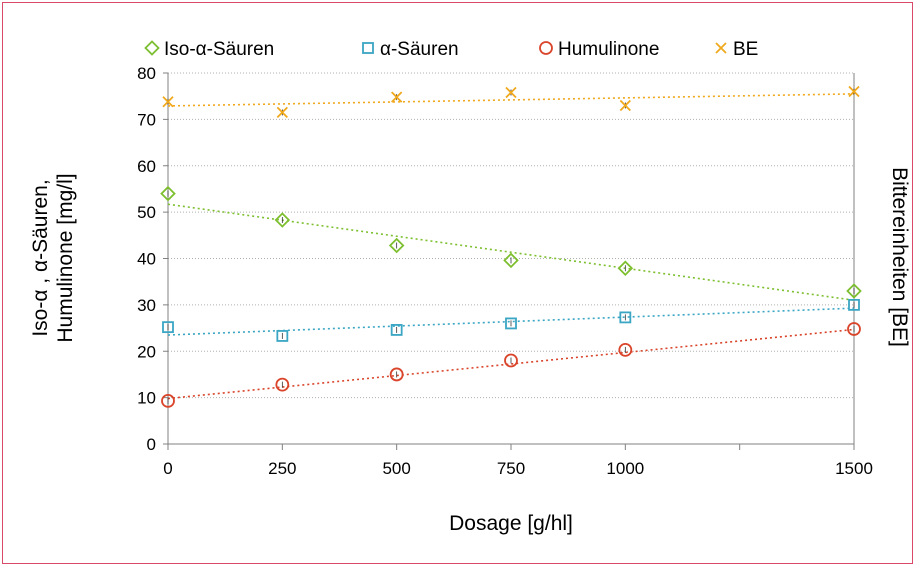 The width and height of the screenshot is (917, 568). What do you see at coordinates (146, 73) in the screenshot?
I see `y-tick-label: 80` at bounding box center [146, 73].